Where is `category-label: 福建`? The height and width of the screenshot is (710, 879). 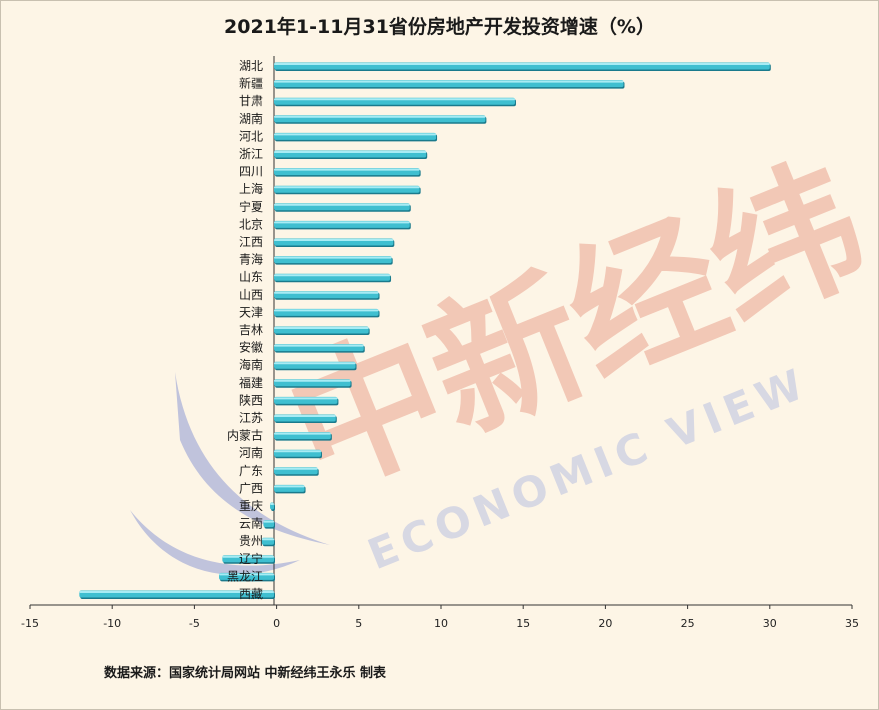
category-label: 福建 is located at coordinates (251, 382).